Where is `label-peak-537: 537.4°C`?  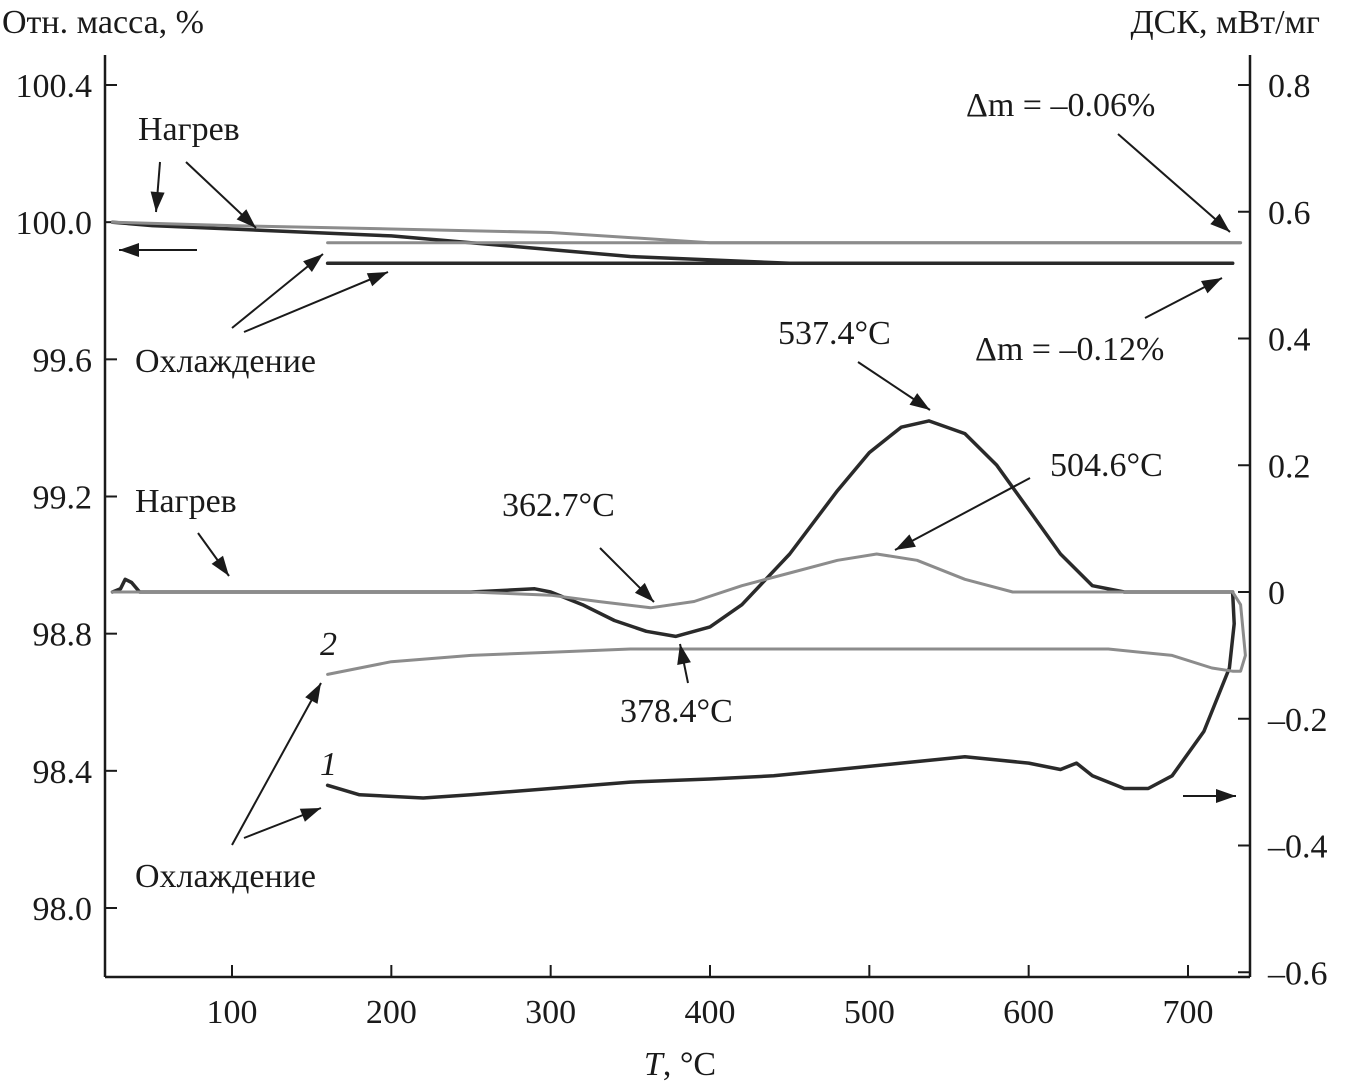 label-peak-537: 537.4°C is located at coordinates (834, 333).